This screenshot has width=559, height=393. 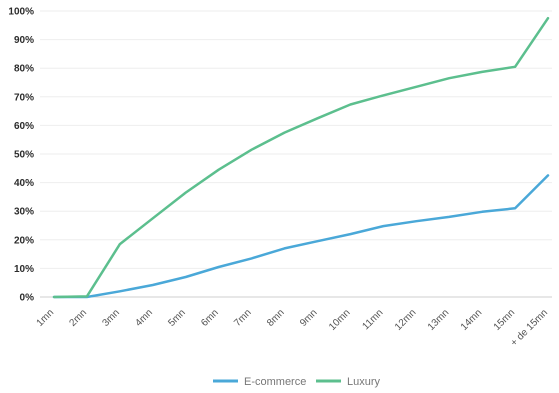 What do you see at coordinates (46, 318) in the screenshot?
I see `x-tick-label: 1mn` at bounding box center [46, 318].